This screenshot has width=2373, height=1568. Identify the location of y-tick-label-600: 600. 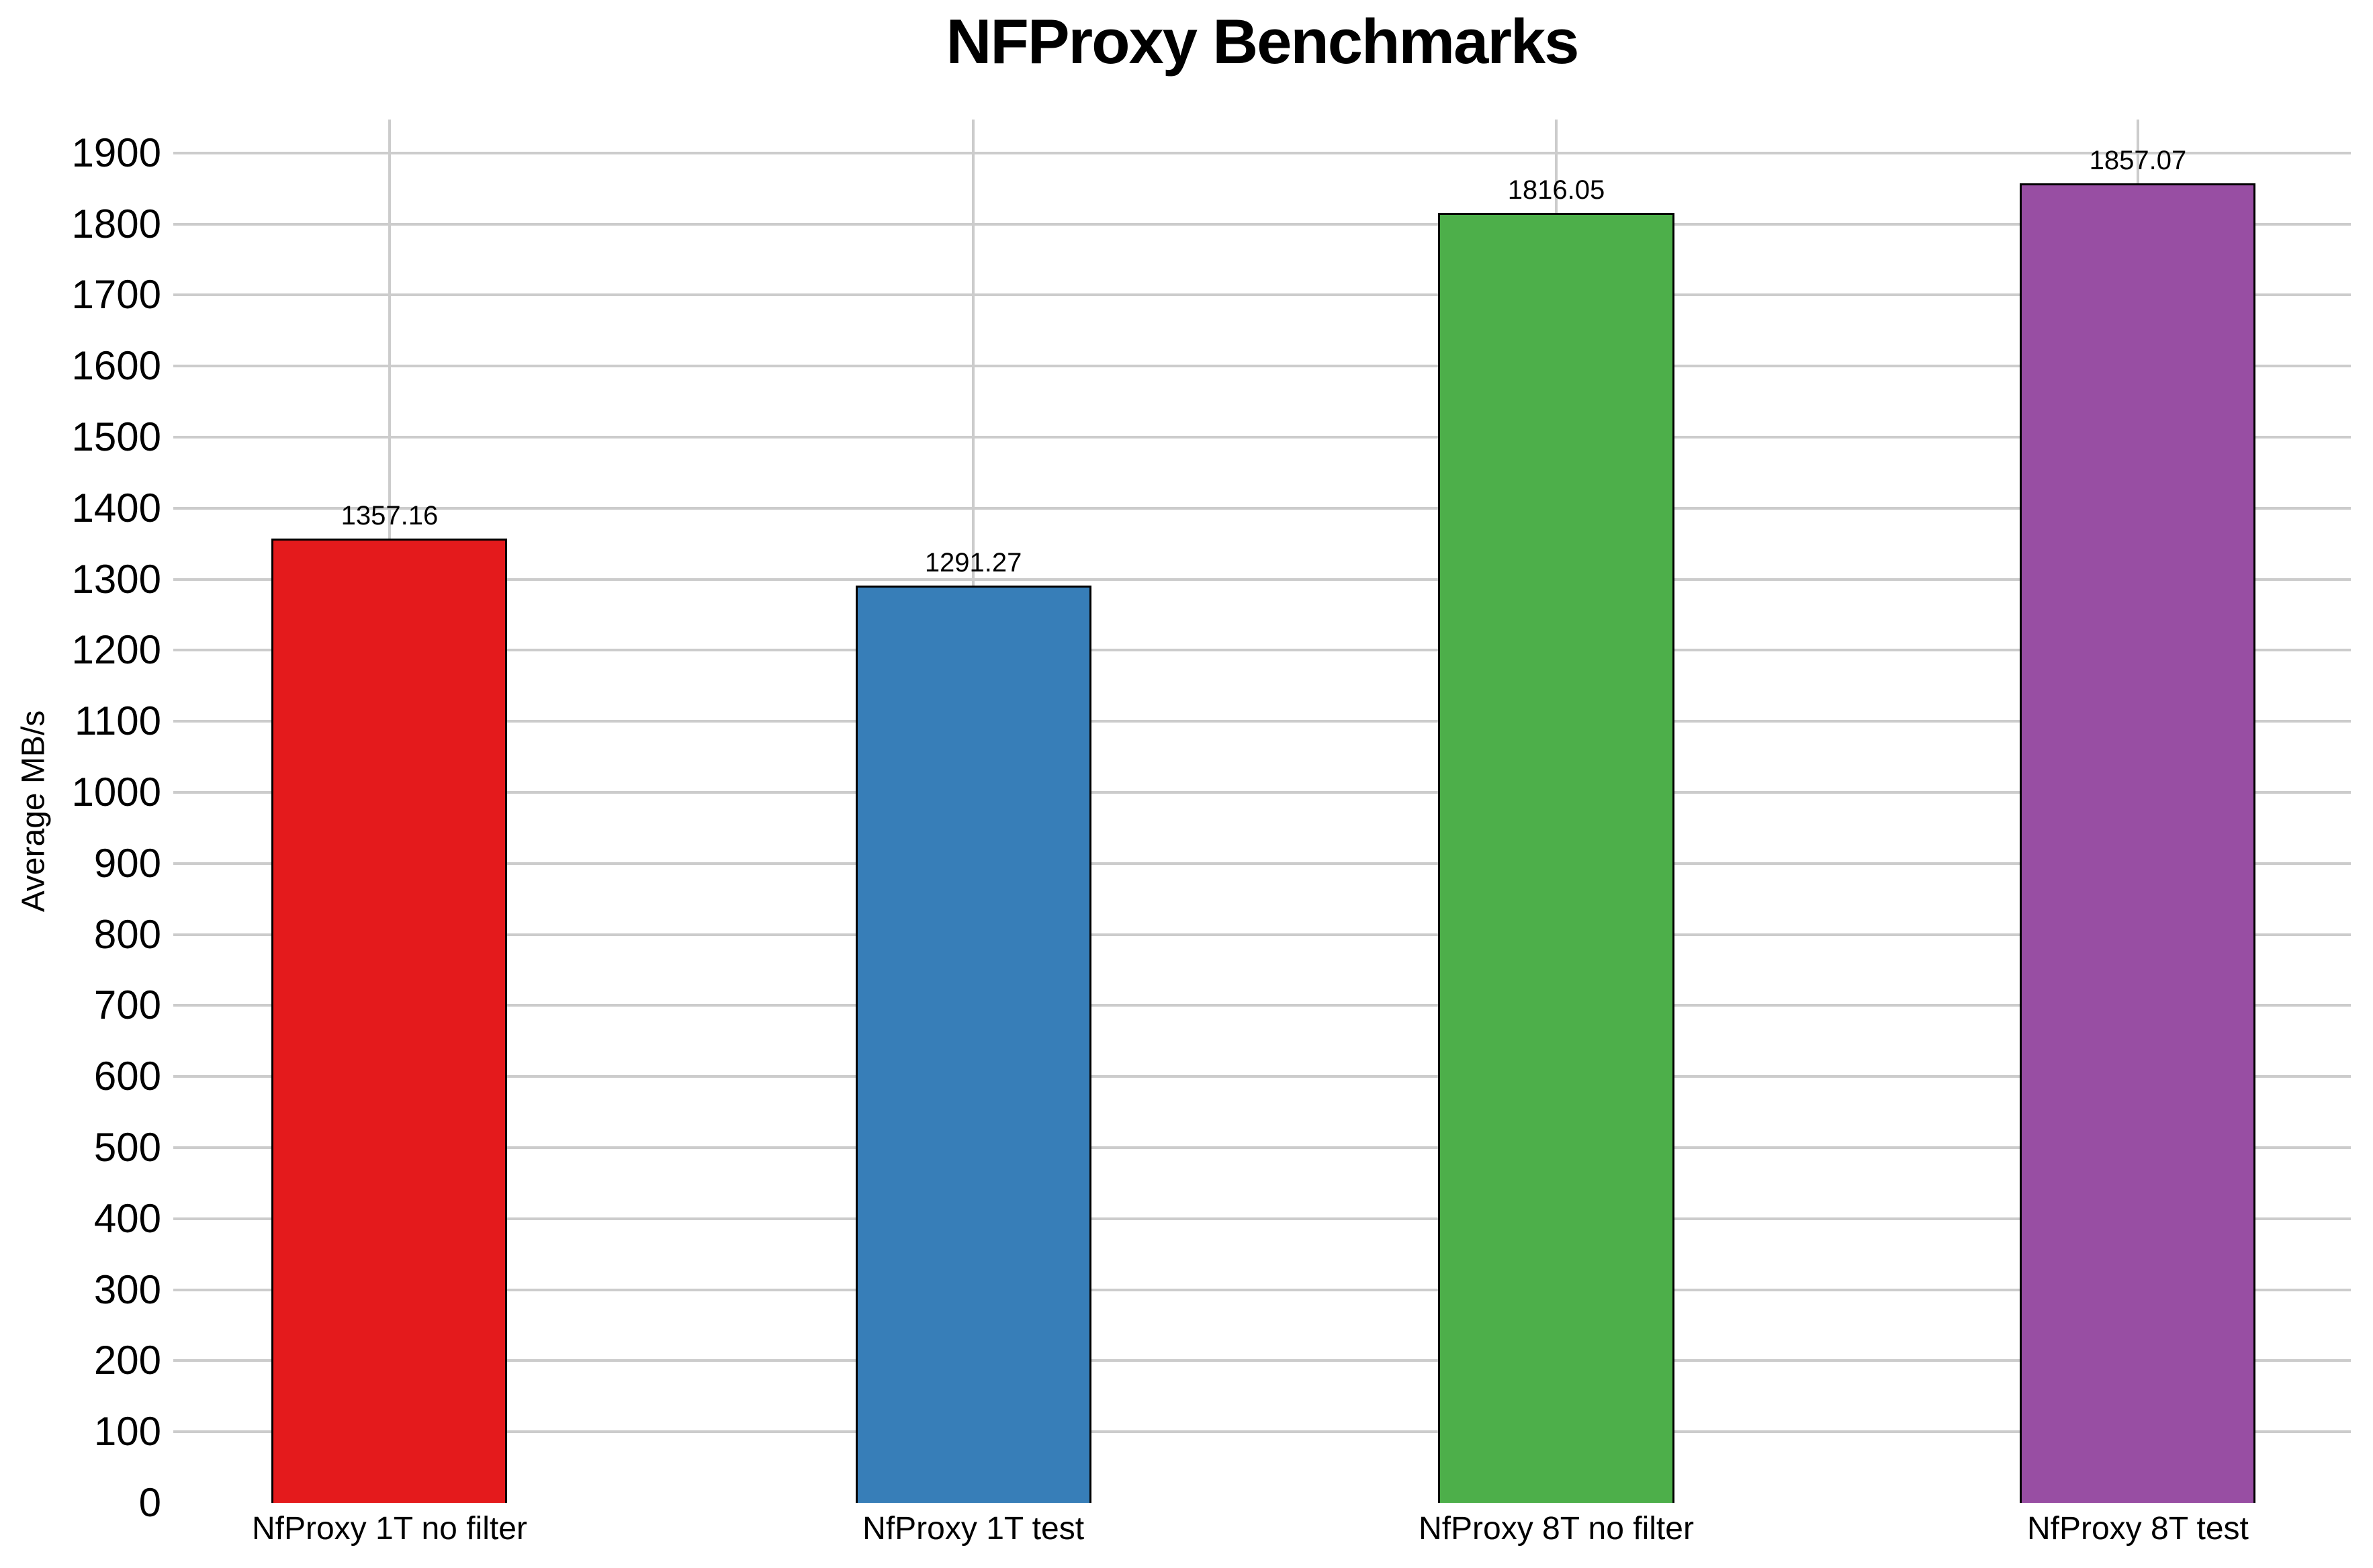
(127, 1076).